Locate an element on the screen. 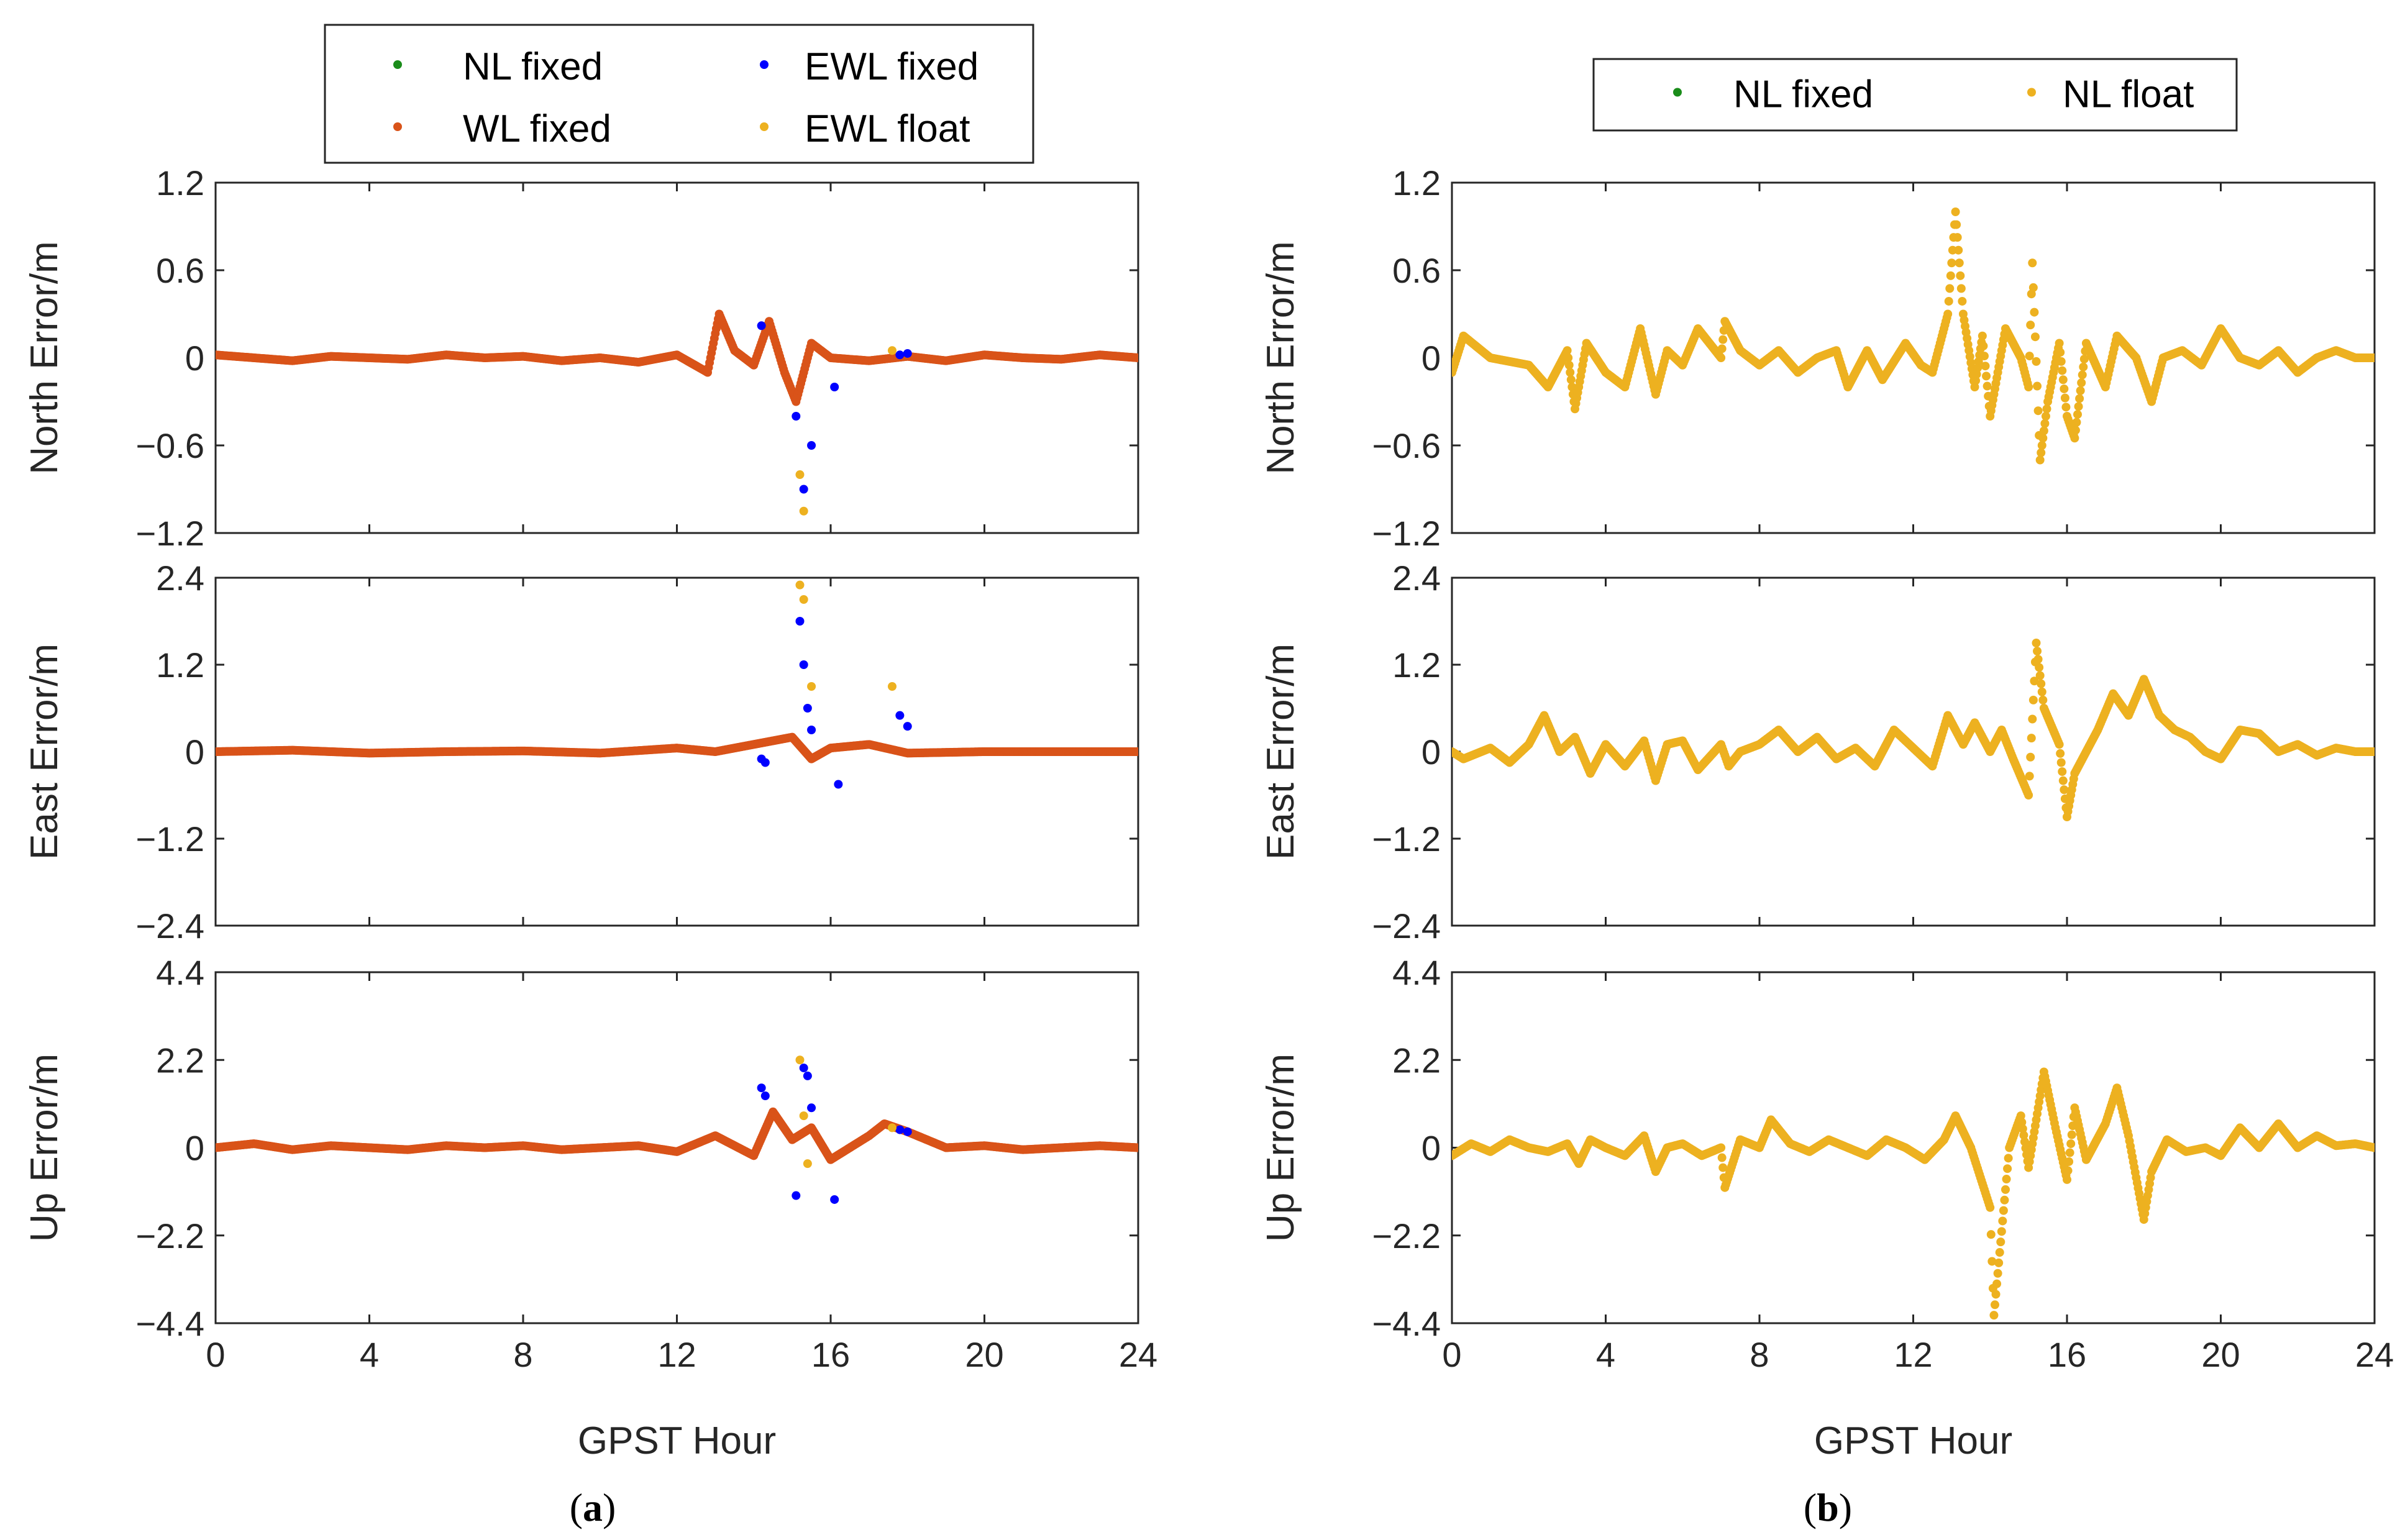 This screenshot has height=1540, width=2400. y-tick-label: 2.2 is located at coordinates (180, 1060).